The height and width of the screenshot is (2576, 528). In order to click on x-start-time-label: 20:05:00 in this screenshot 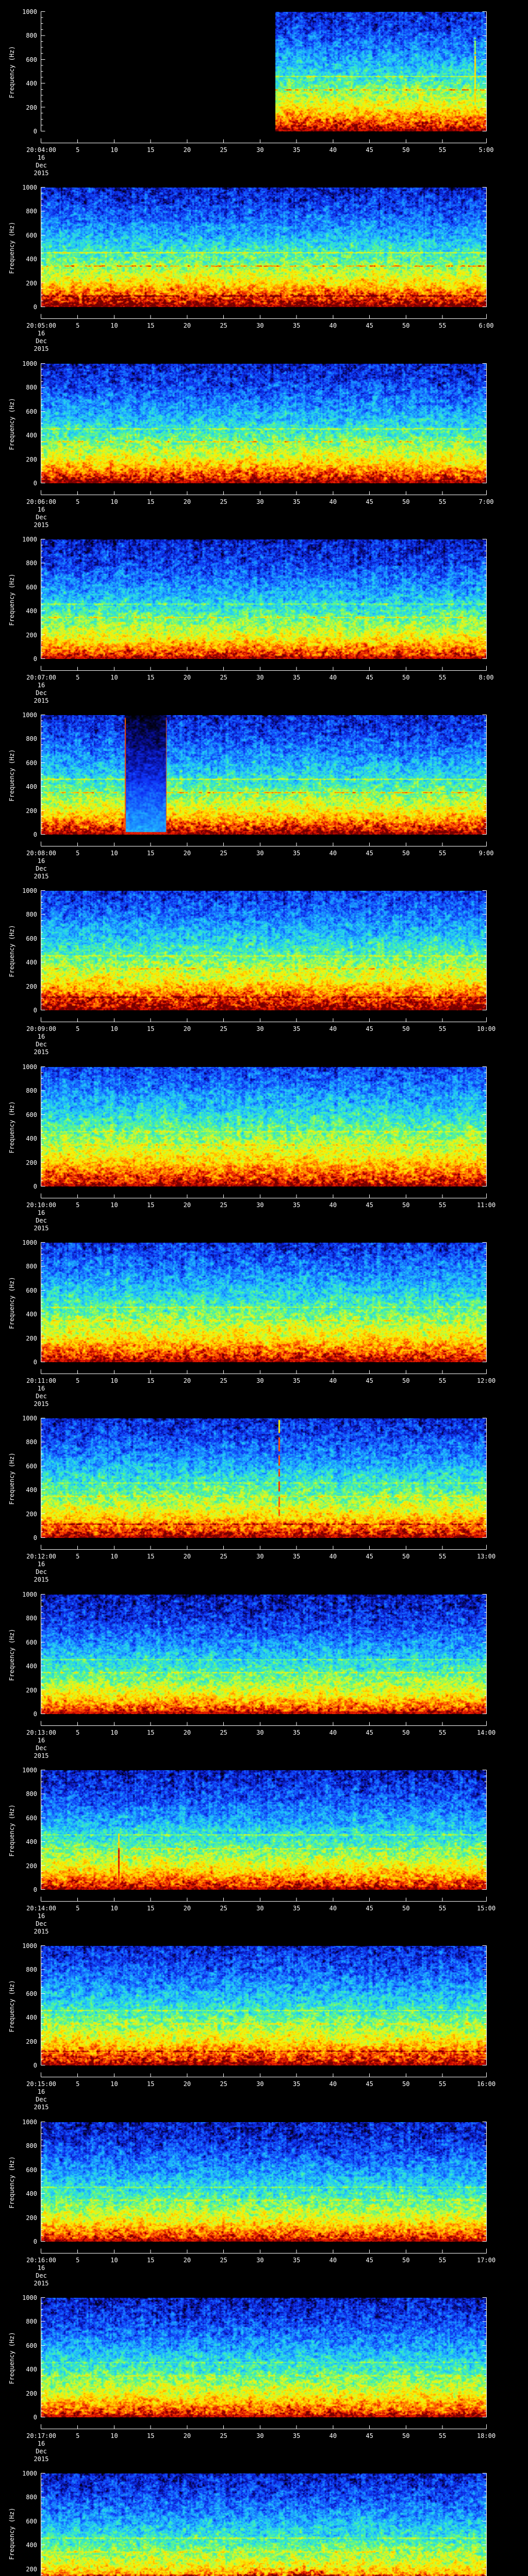, I will do `click(41, 325)`.